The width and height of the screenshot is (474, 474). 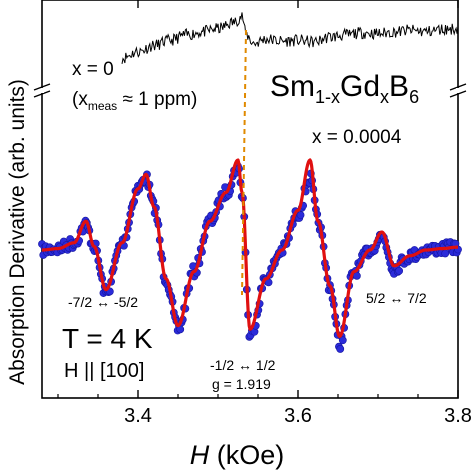 What do you see at coordinates (241, 384) in the screenshot?
I see `g-factor-label: g = 1.919` at bounding box center [241, 384].